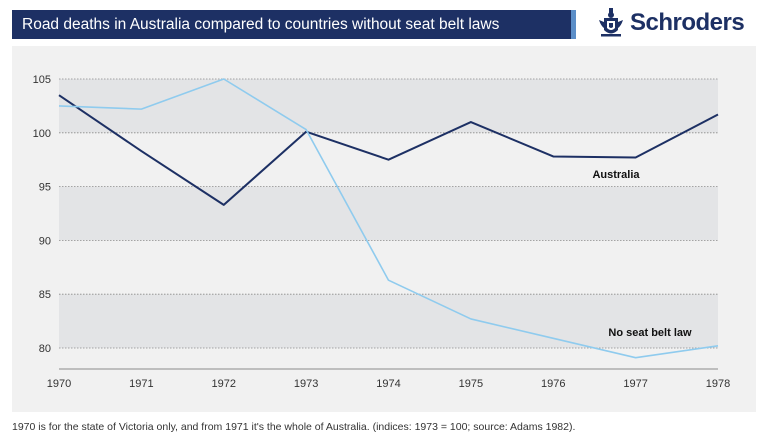  Describe the element at coordinates (45, 295) in the screenshot. I see `y-tick-label: 85` at that location.